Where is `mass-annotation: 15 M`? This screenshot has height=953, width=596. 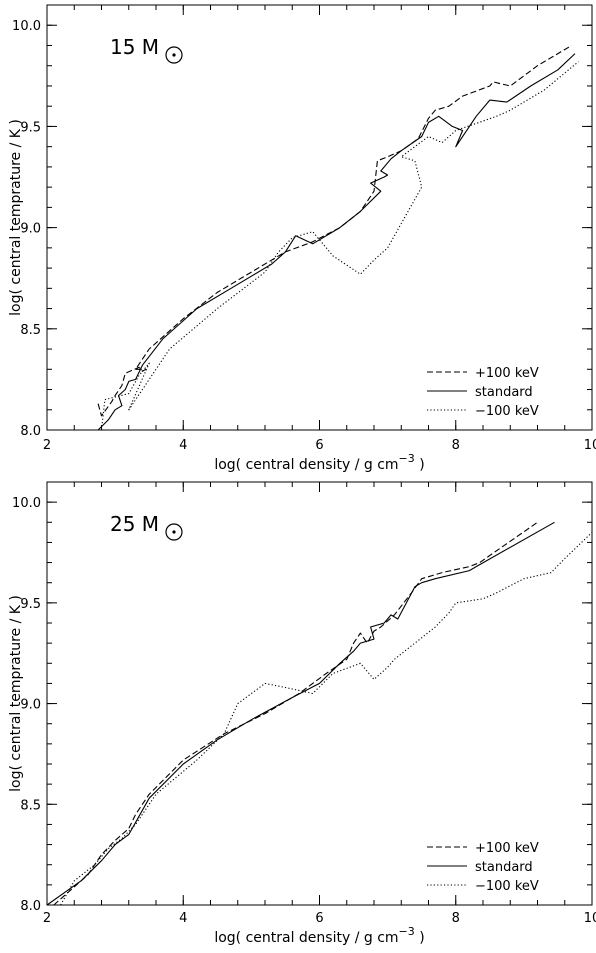 mass-annotation: 15 M is located at coordinates (146, 49).